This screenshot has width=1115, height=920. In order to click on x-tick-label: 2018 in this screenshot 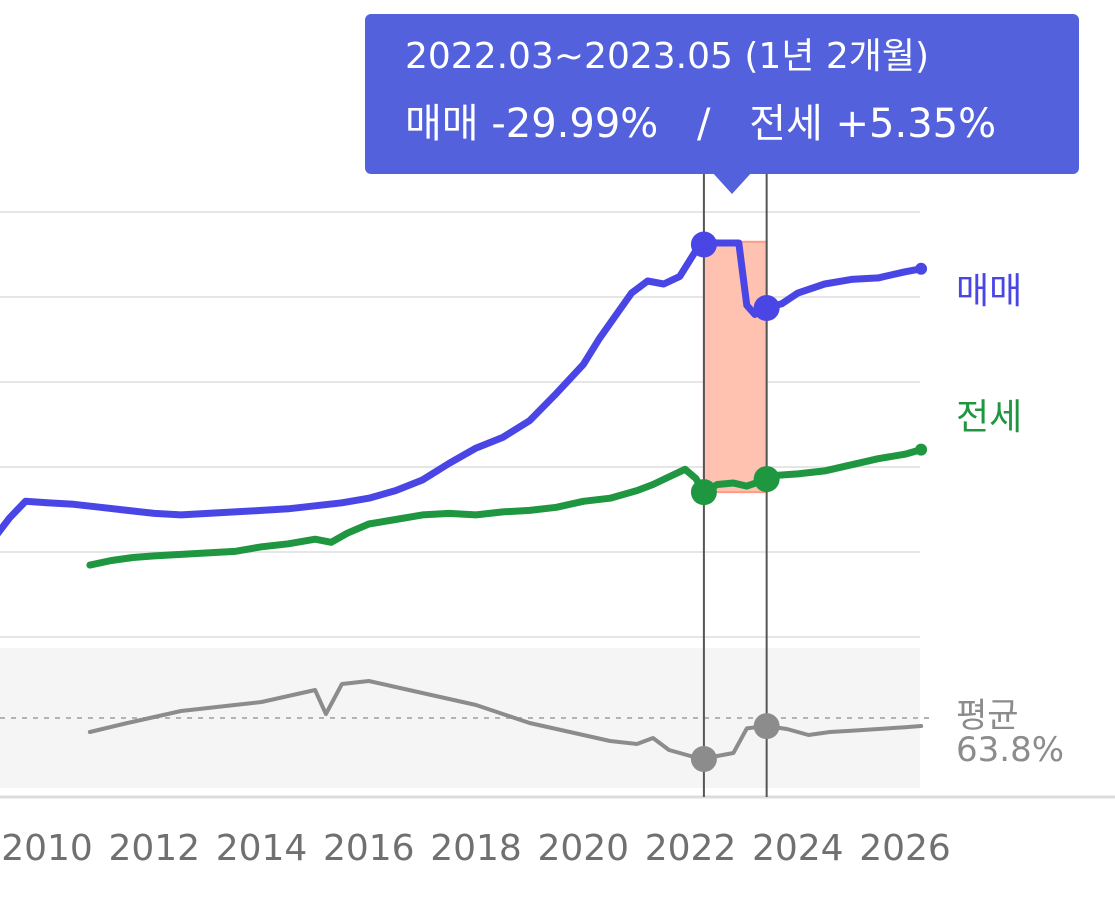, I will do `click(476, 848)`.